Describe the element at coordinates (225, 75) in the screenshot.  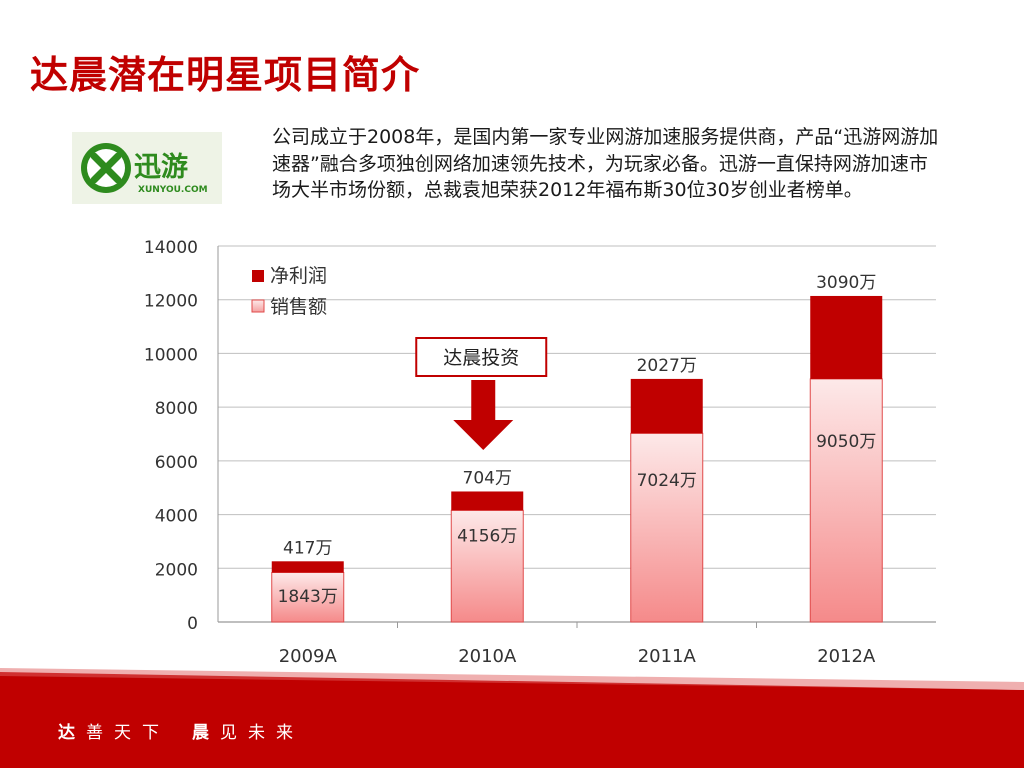
I see `slide-title: 达晨潜在明星项目简介` at that location.